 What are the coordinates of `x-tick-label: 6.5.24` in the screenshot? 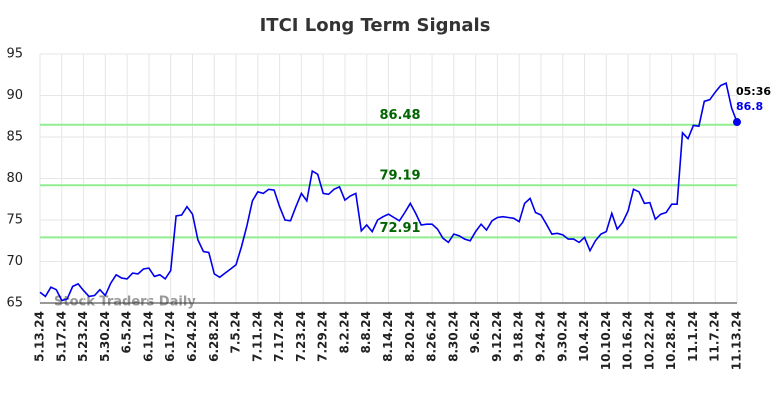 It's located at (127, 332).